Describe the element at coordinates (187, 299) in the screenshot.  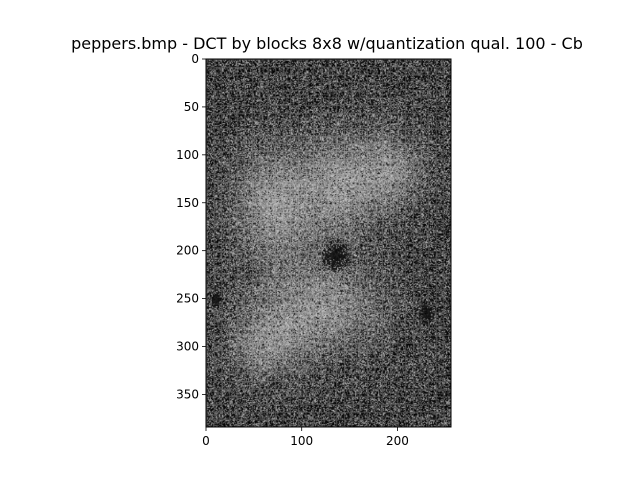
I see `y-tick-label: 250` at that location.